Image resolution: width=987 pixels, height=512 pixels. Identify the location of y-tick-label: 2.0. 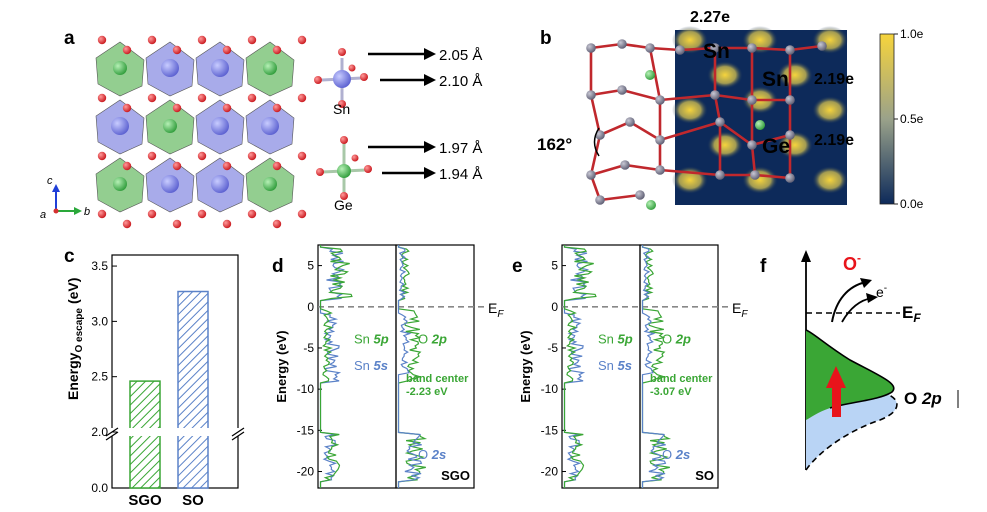
(99, 432).